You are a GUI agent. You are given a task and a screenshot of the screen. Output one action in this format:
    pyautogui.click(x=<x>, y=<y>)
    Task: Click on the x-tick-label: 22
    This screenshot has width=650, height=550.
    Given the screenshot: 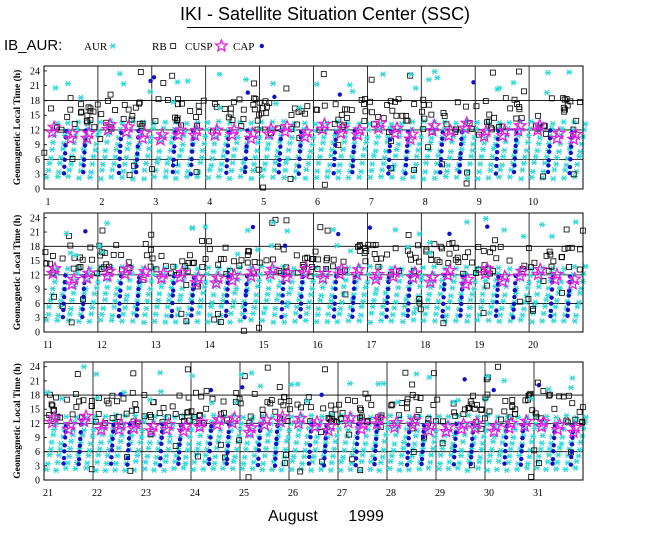 What is the action you would take?
    pyautogui.click(x=97, y=493)
    